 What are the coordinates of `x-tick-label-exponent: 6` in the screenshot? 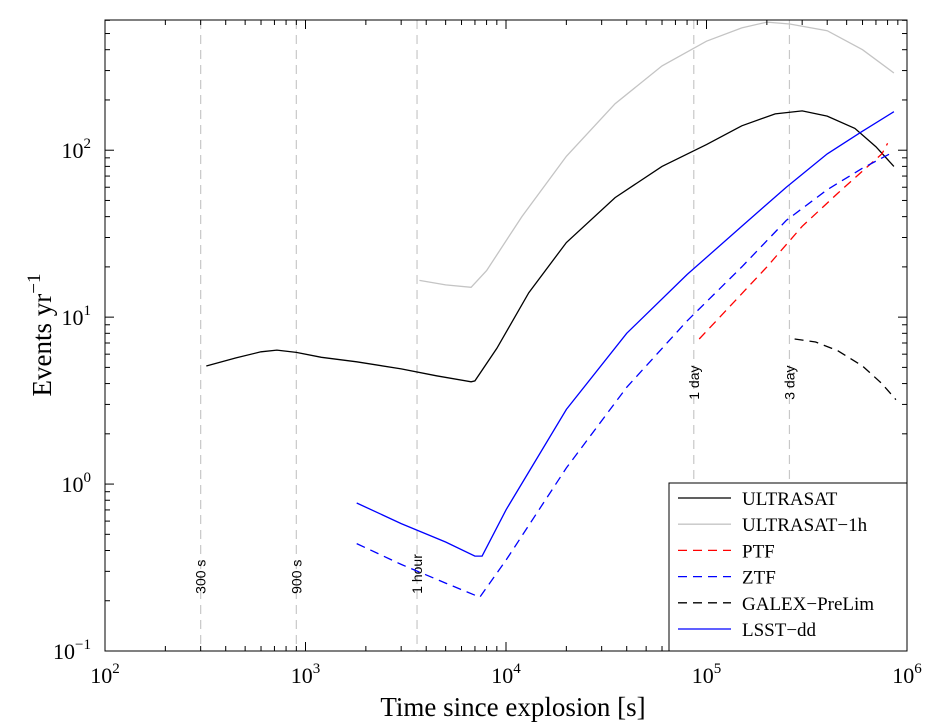 It's located at (918, 669).